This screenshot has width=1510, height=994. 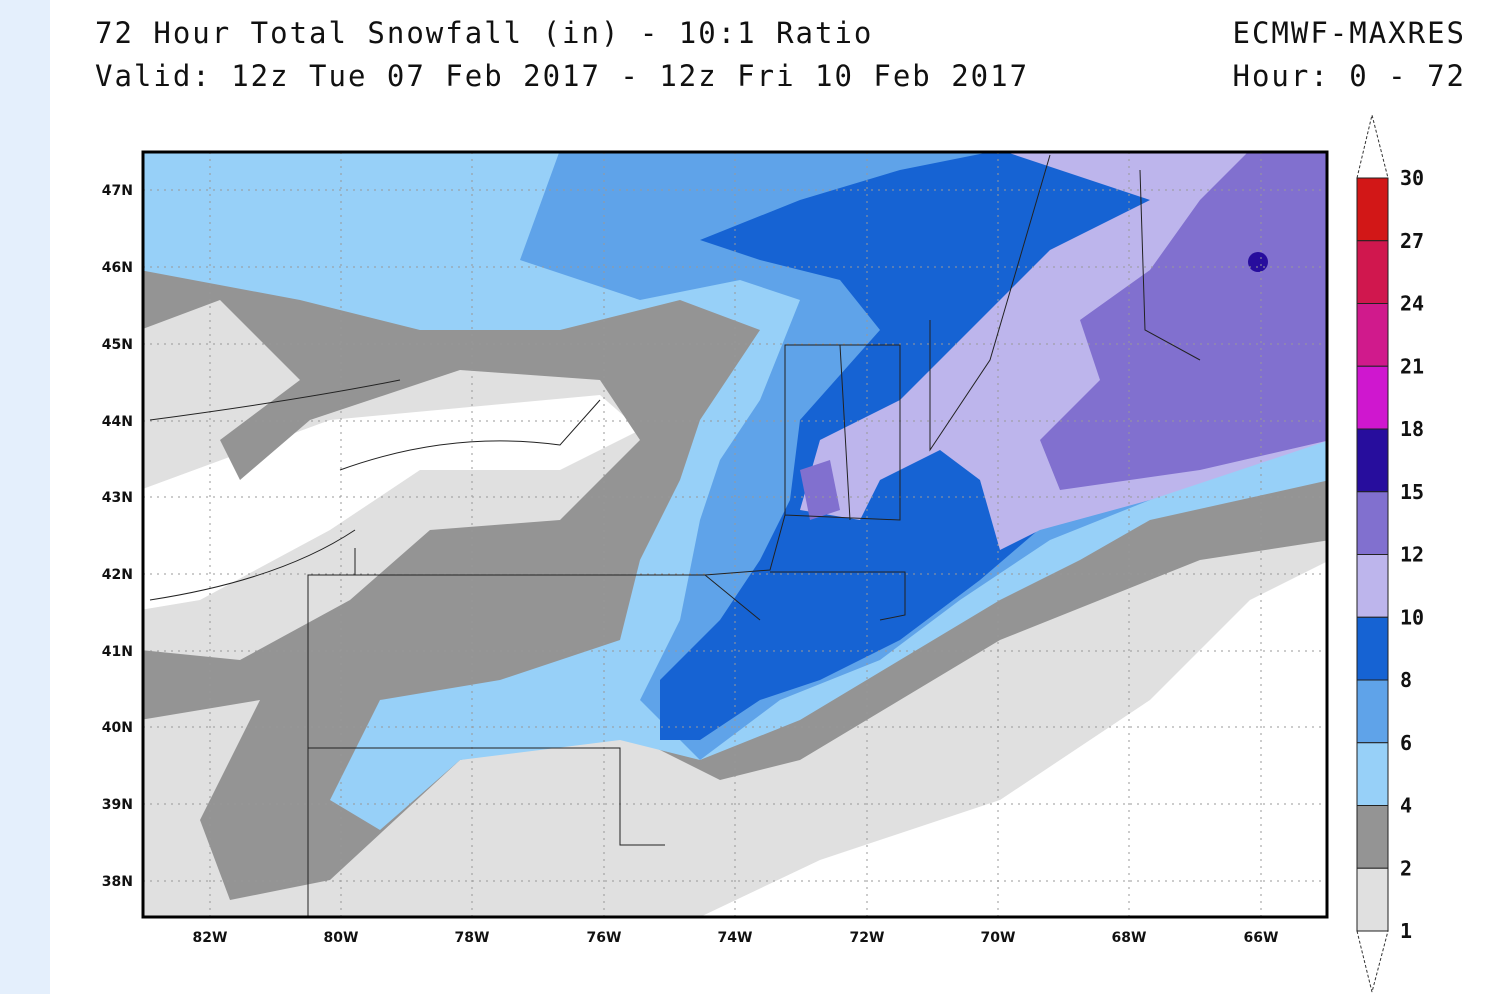 I want to click on colorbar-label: 24, so click(x=1412, y=304).